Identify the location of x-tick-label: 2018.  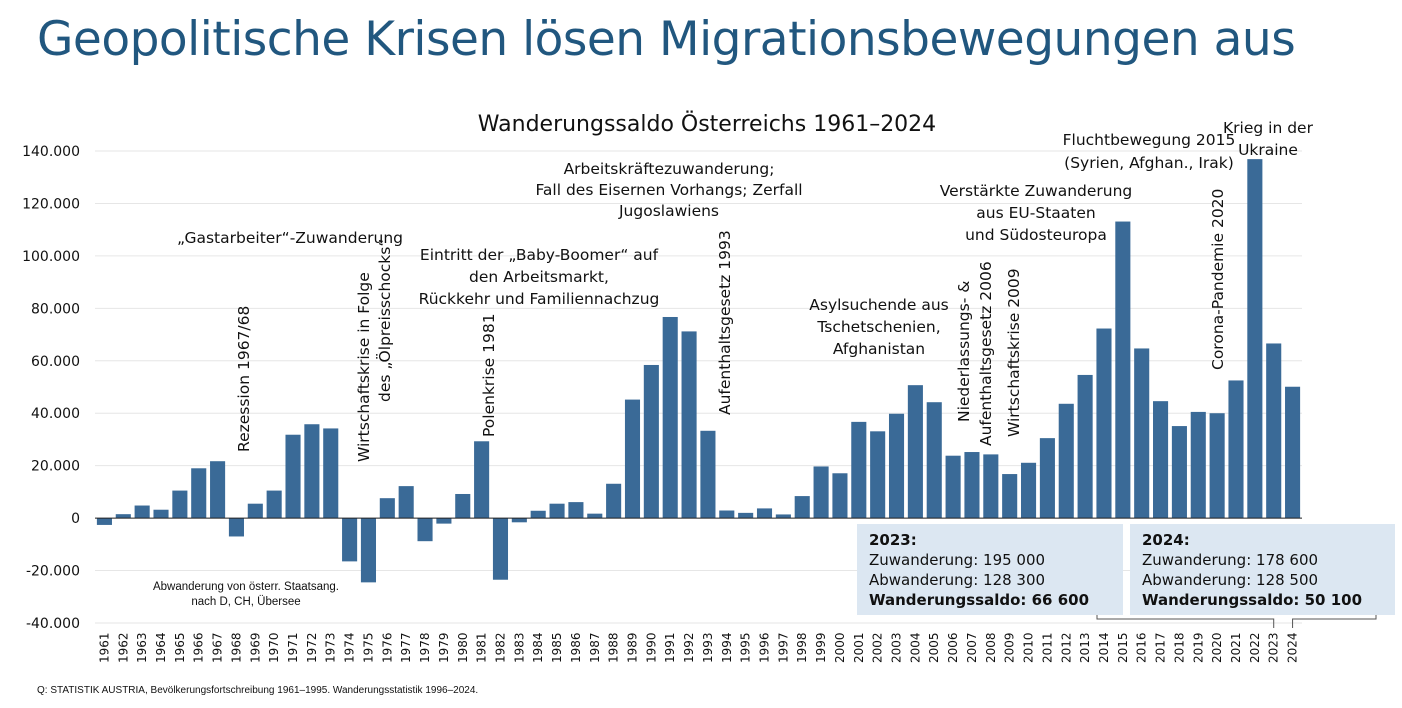
(1179, 647).